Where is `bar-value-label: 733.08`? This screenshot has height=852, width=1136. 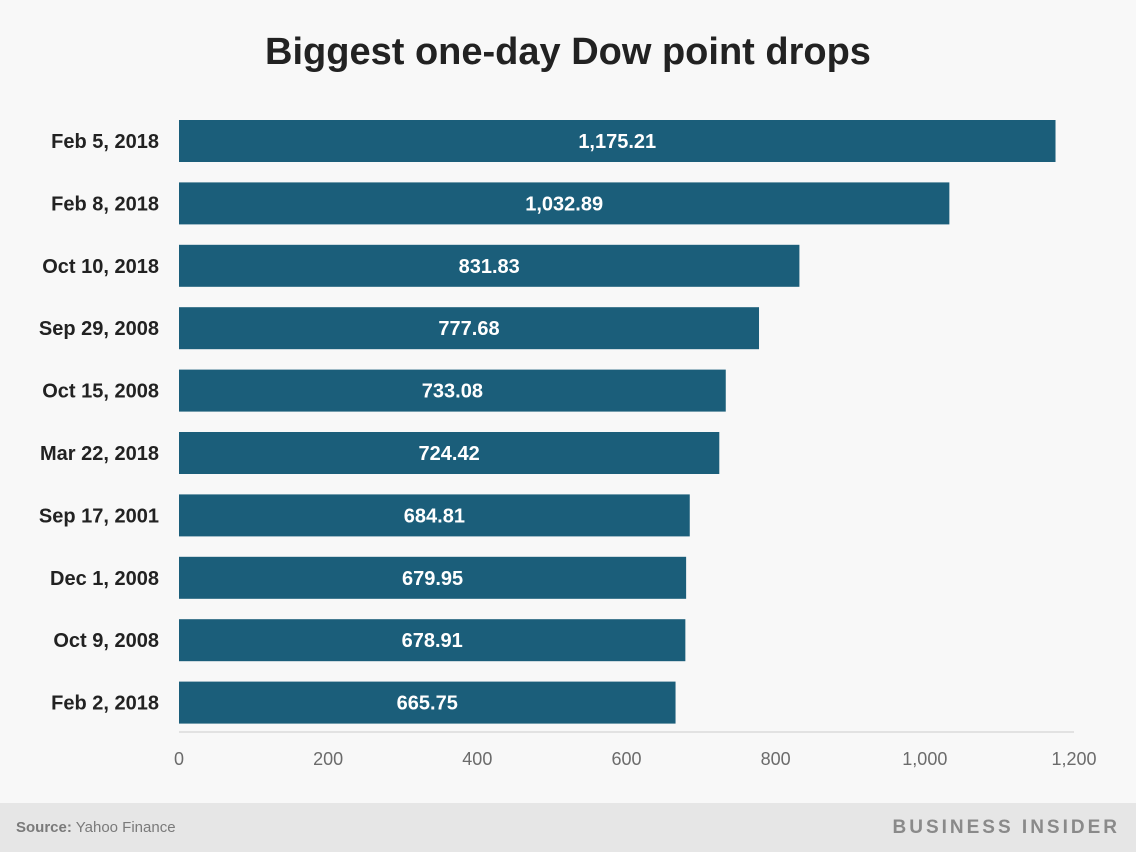 bar-value-label: 733.08 is located at coordinates (452, 392).